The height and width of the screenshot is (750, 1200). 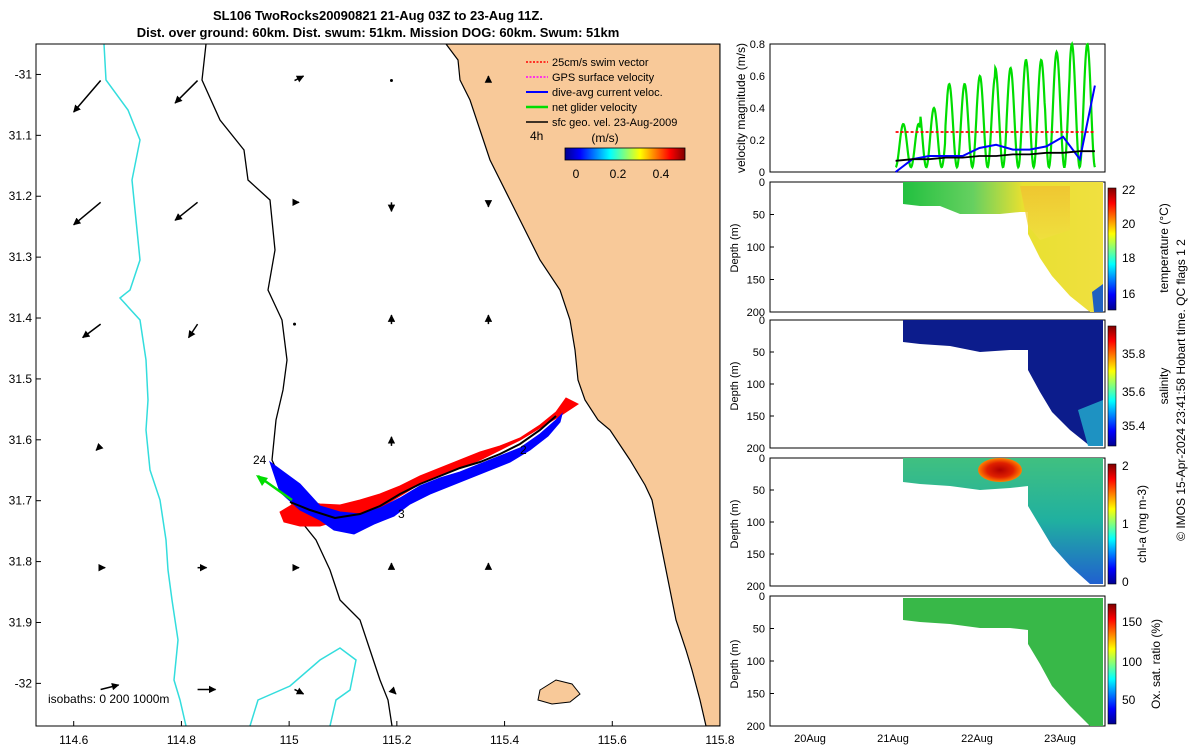 What do you see at coordinates (719, 740) in the screenshot?
I see `map-xtick-label: 115.8` at bounding box center [719, 740].